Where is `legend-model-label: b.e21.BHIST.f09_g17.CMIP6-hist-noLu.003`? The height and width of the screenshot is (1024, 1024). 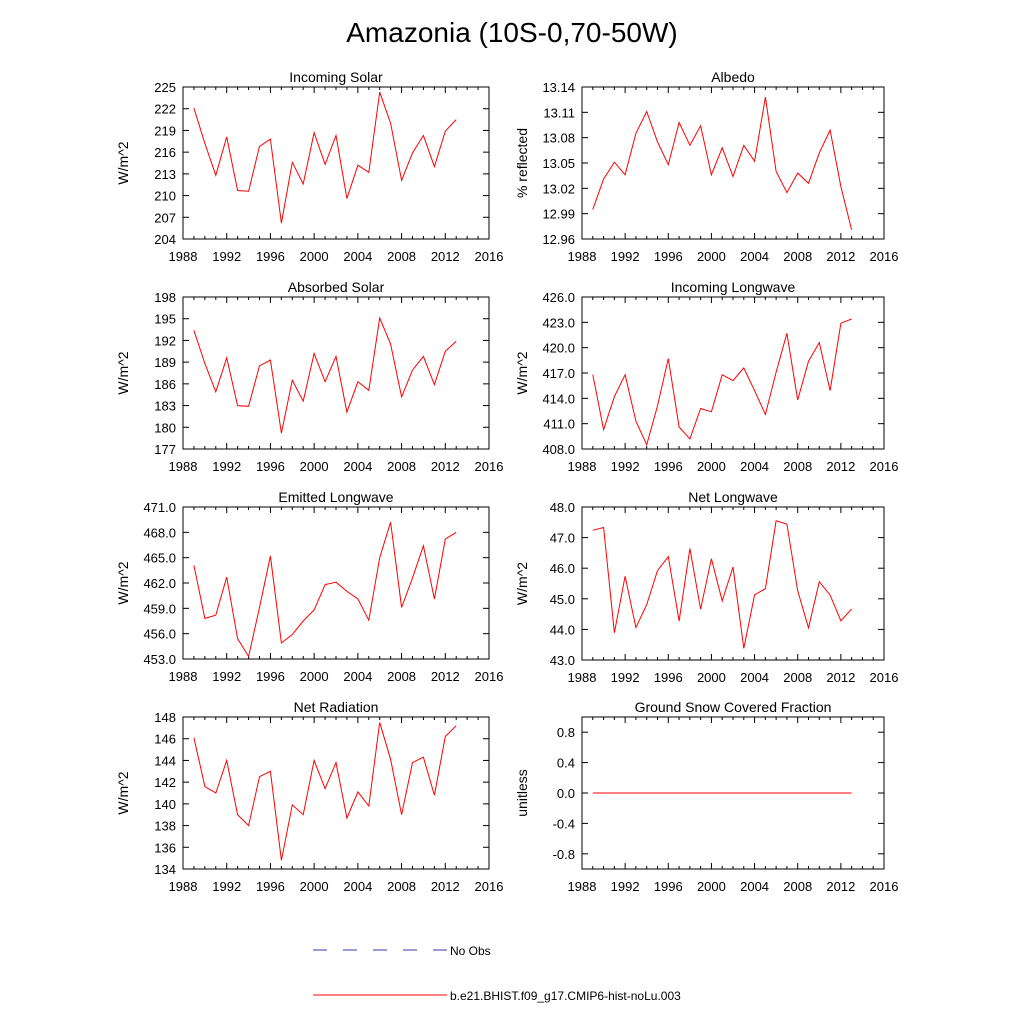
legend-model-label: b.e21.BHIST.f09_g17.CMIP6-hist-noLu.003 is located at coordinates (565, 996).